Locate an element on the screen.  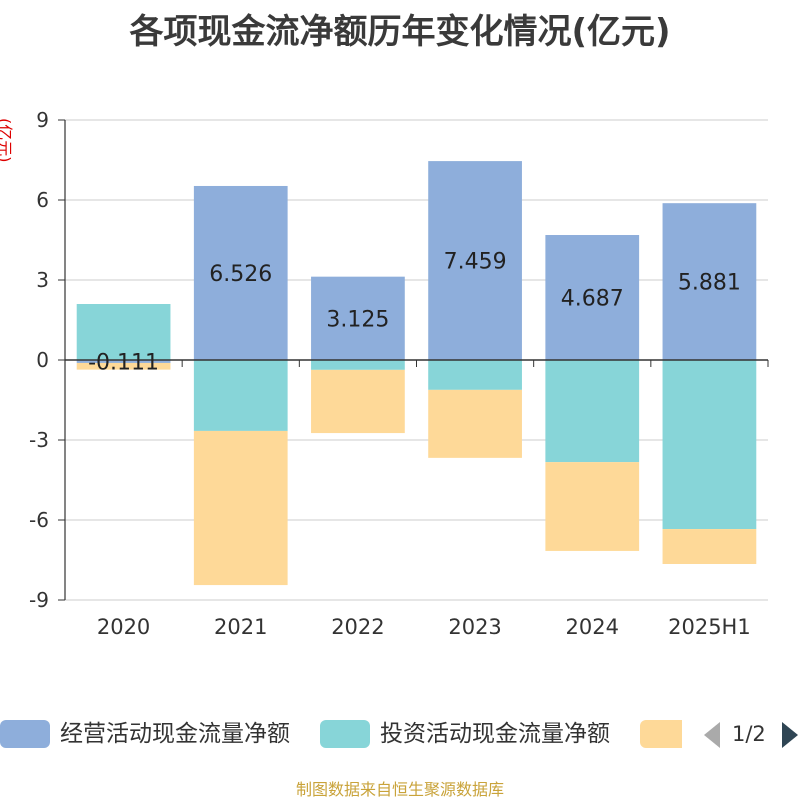
legend-swatch-investing is located at coordinates (345, 734).